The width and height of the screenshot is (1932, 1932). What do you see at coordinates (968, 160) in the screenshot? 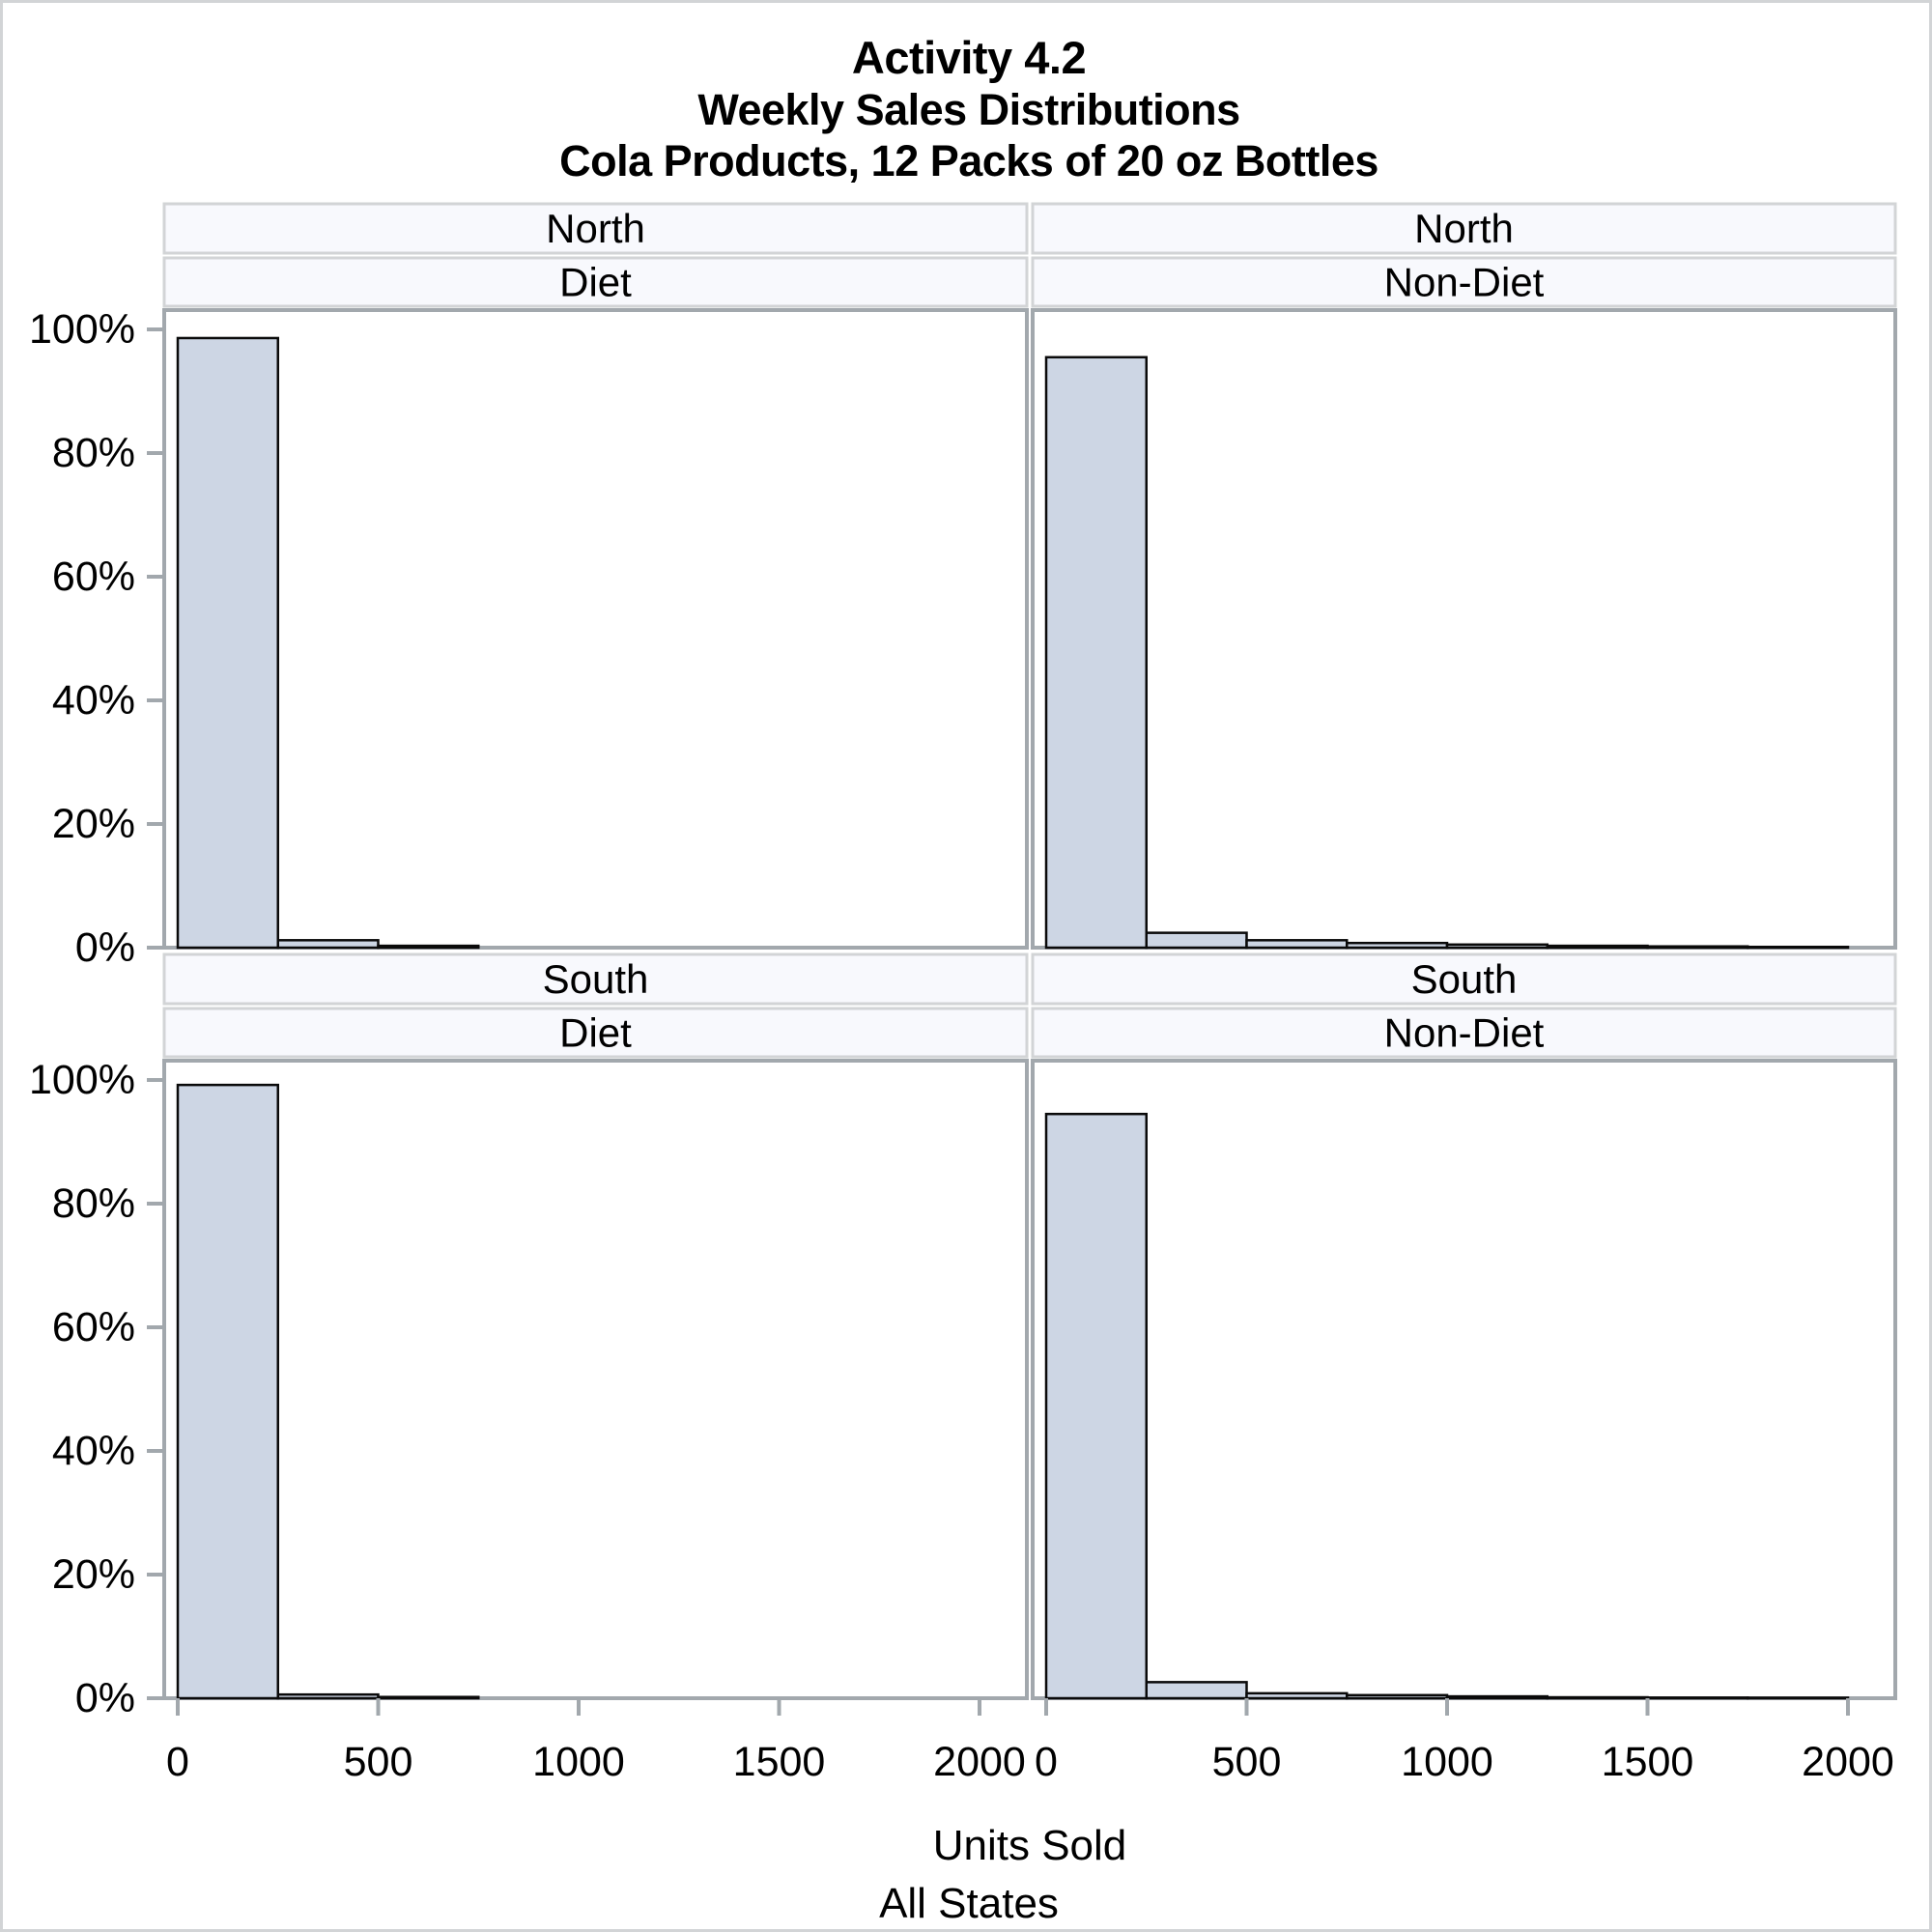
I see `title-line-3: Cola Products, 12 Packs of 20 oz Bottles` at bounding box center [968, 160].